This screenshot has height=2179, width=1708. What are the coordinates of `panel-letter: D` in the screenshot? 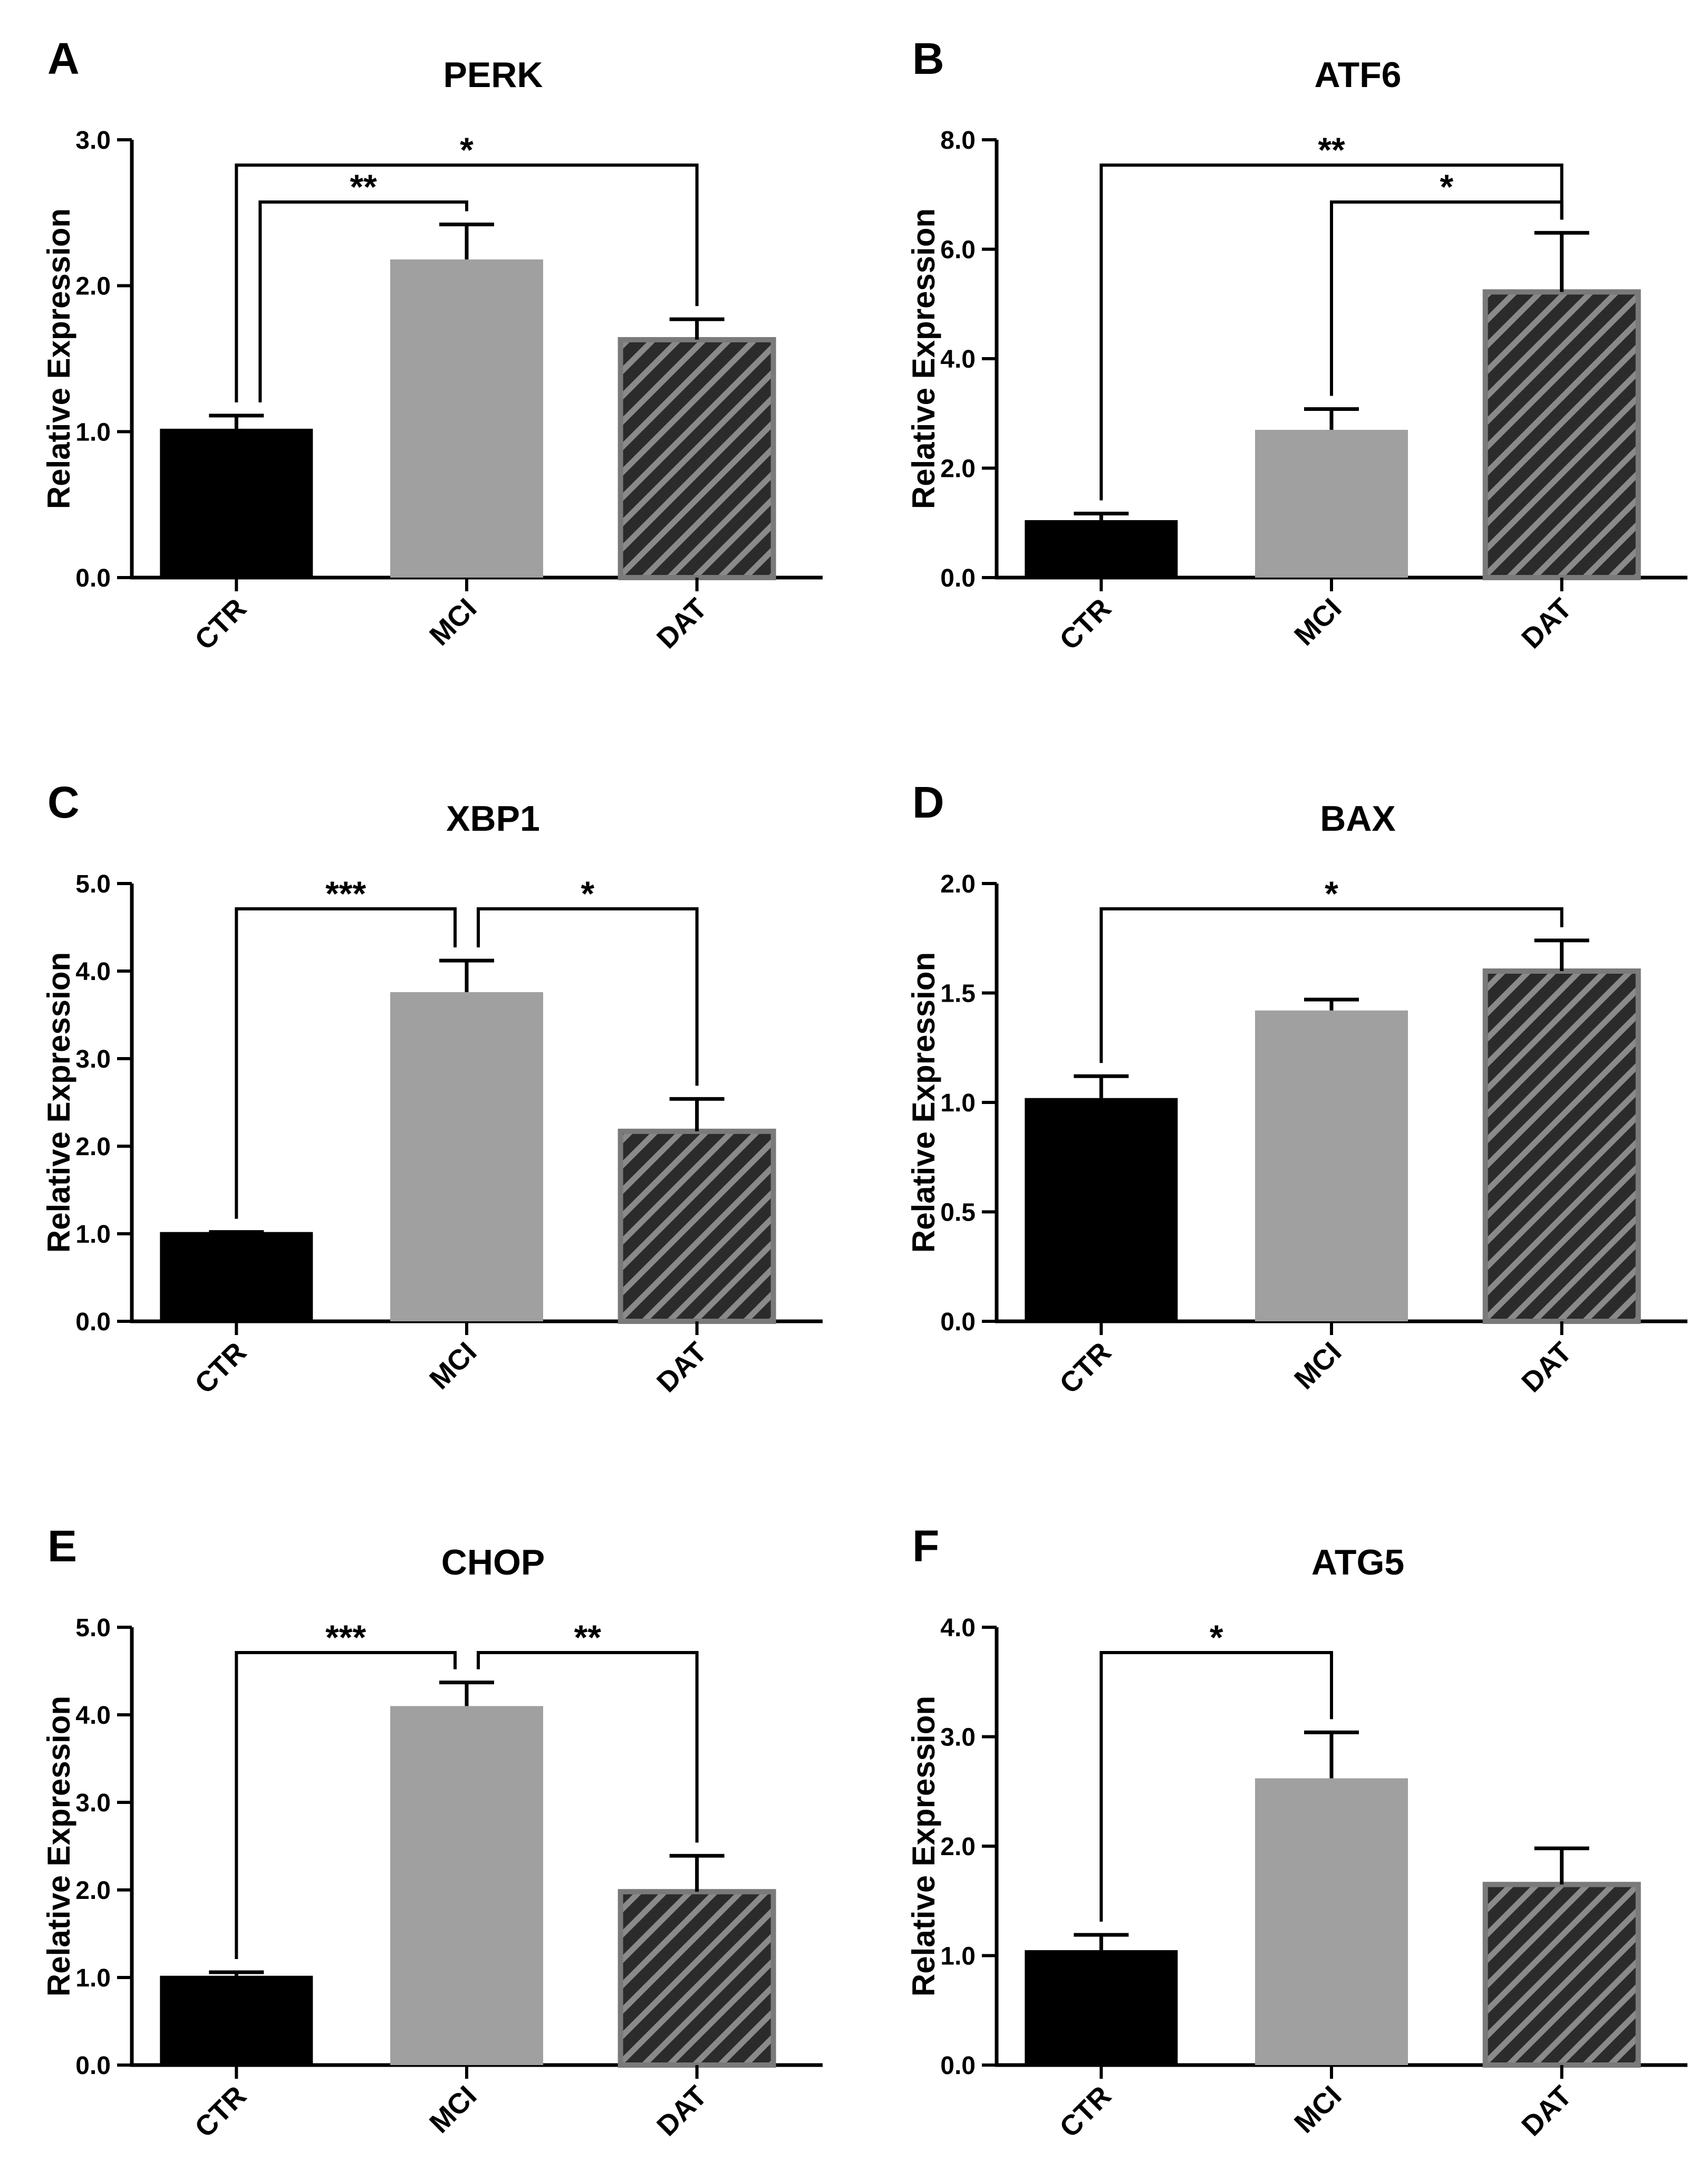 It's located at (928, 802).